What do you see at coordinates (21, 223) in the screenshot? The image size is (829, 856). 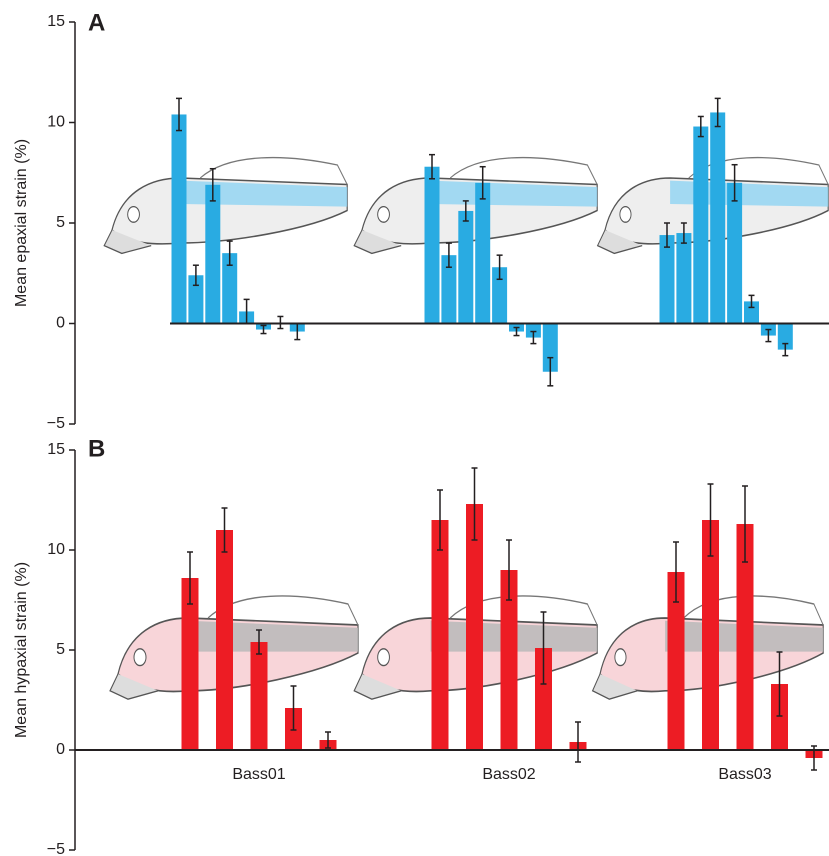 I see `y-axis-label: Mean epaxial strain (%)` at bounding box center [21, 223].